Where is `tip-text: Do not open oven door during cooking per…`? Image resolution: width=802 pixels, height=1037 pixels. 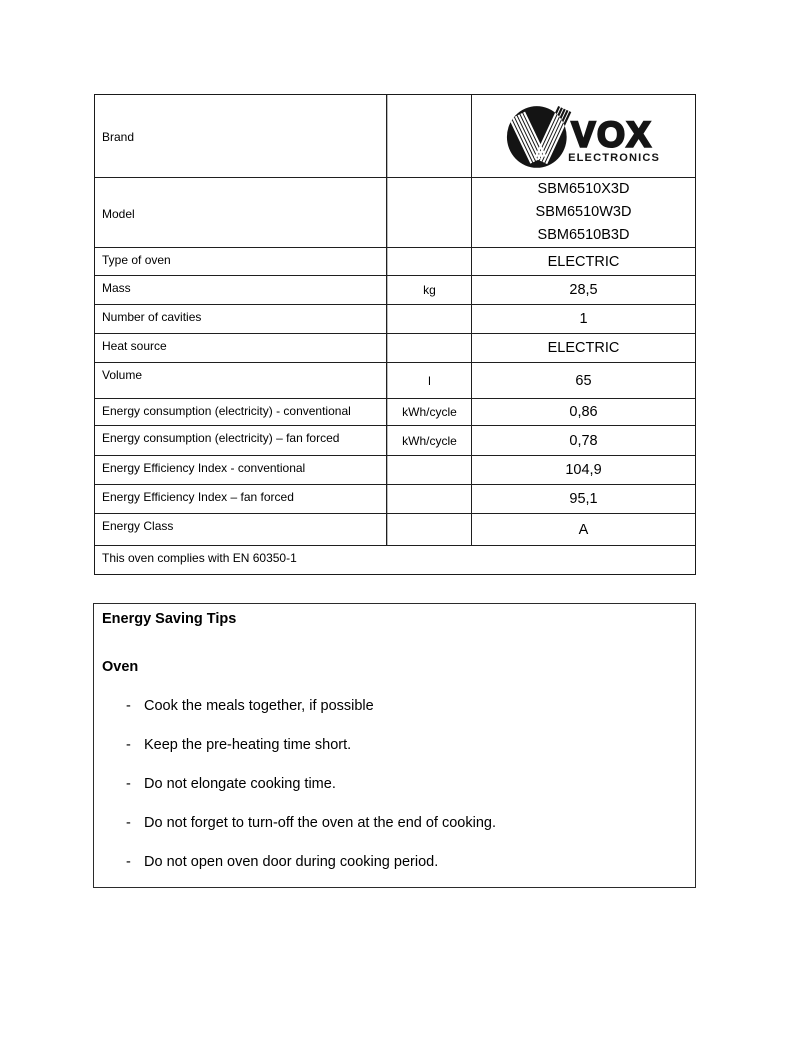 tip-text: Do not open oven door during cooking per… is located at coordinates (291, 862).